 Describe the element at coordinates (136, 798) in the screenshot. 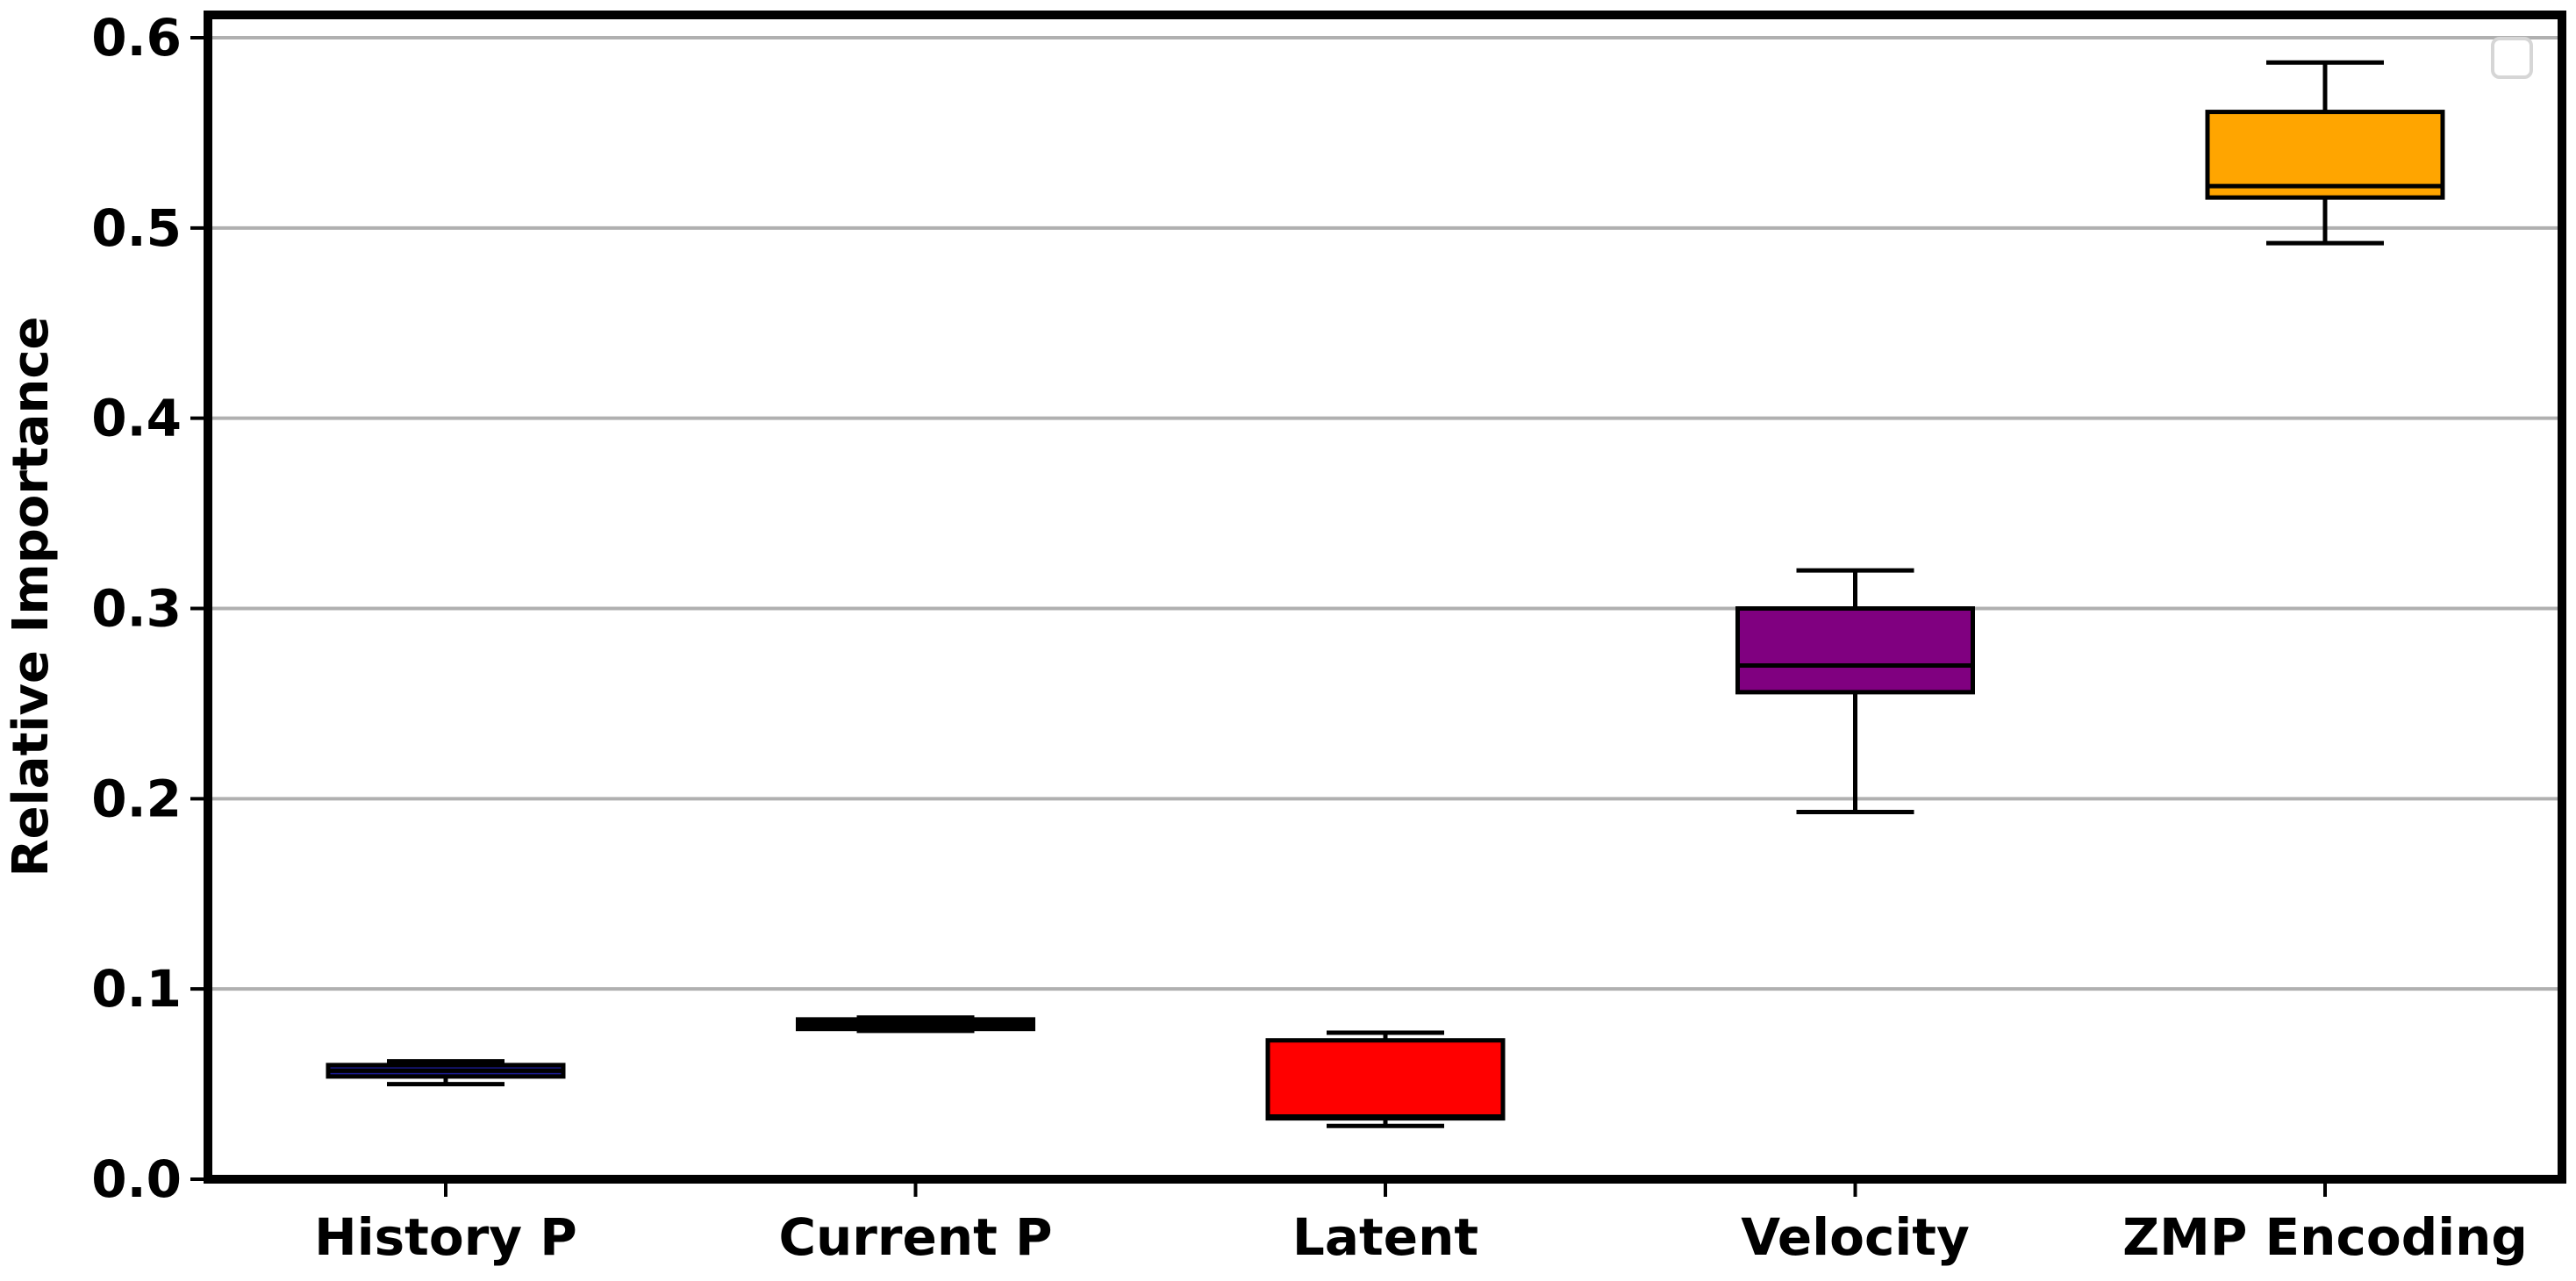

I see `y-tick-label: 0.2` at that location.